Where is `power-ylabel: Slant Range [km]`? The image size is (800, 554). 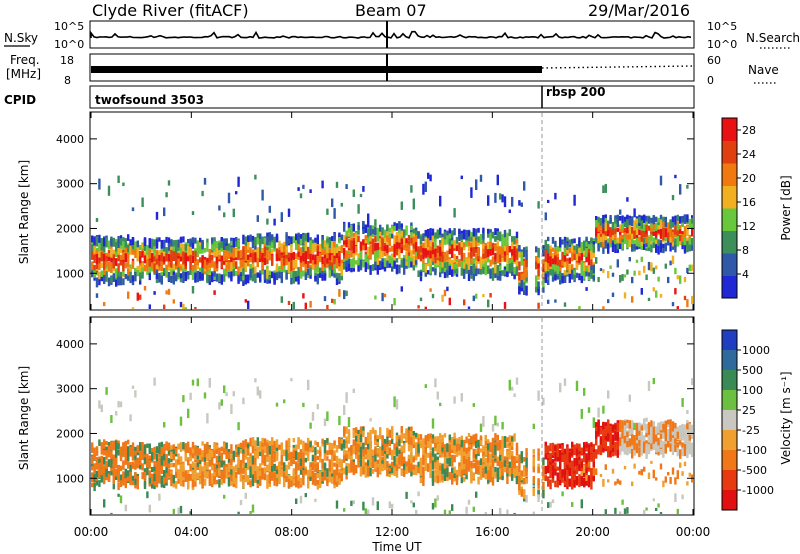 power-ylabel: Slant Range [km] is located at coordinates (24, 212).